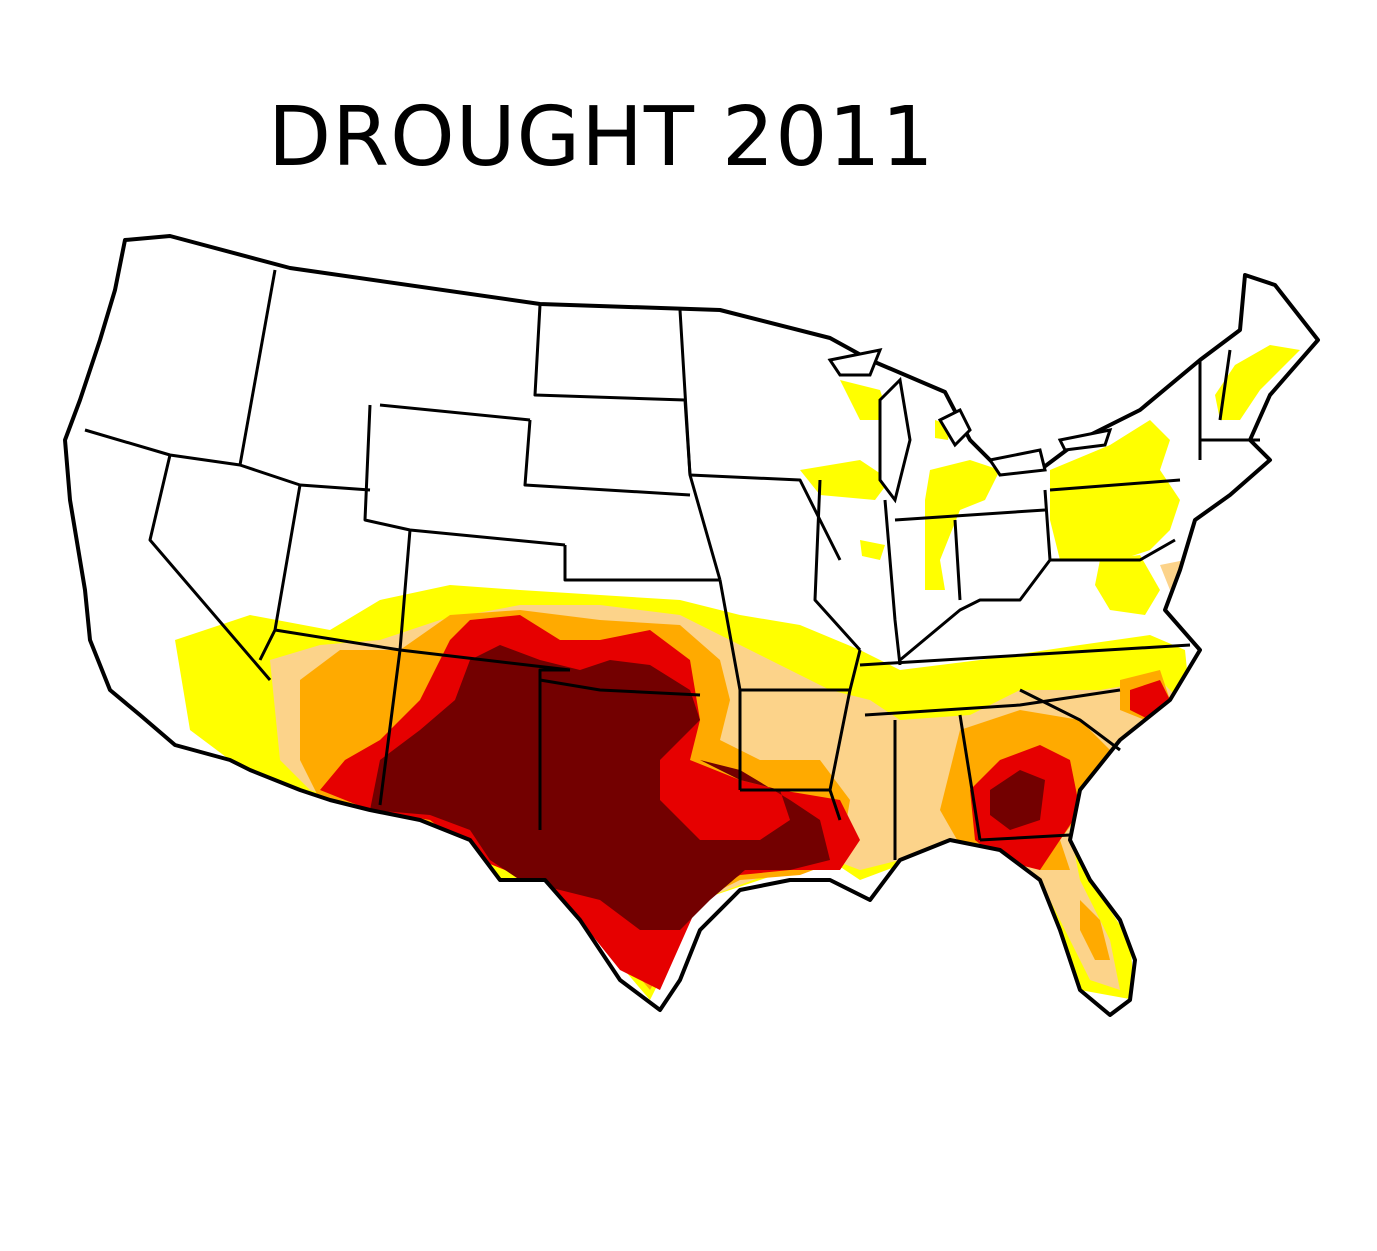 Image resolution: width=1377 pixels, height=1251 pixels. I want to click on map-title: DROUGHT 2011, so click(601, 137).